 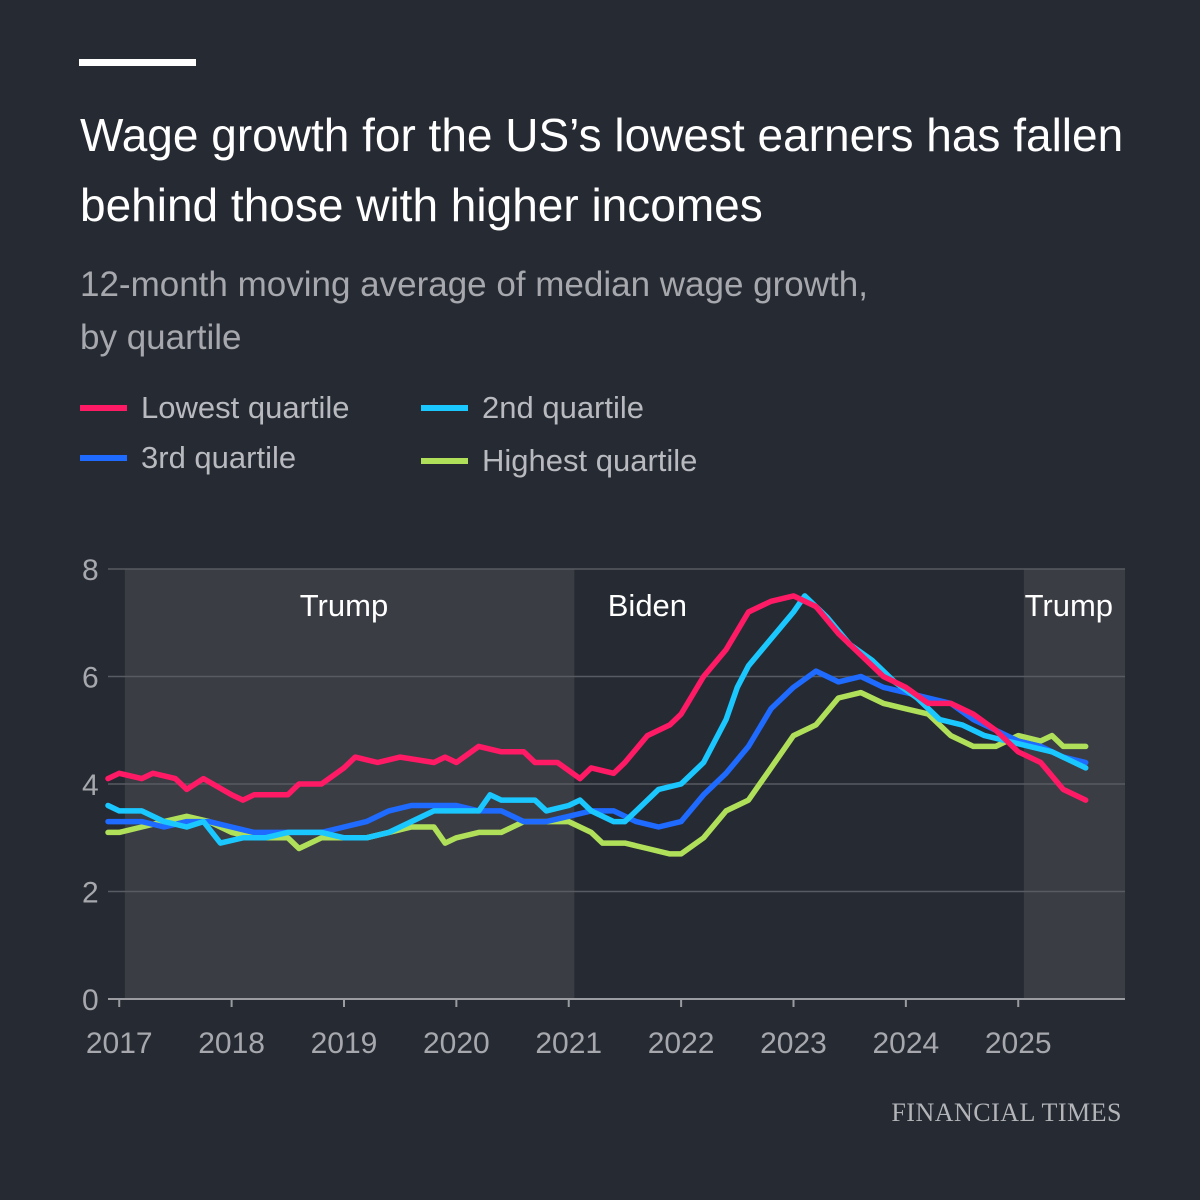 What do you see at coordinates (137, 62) in the screenshot?
I see `top-rule` at bounding box center [137, 62].